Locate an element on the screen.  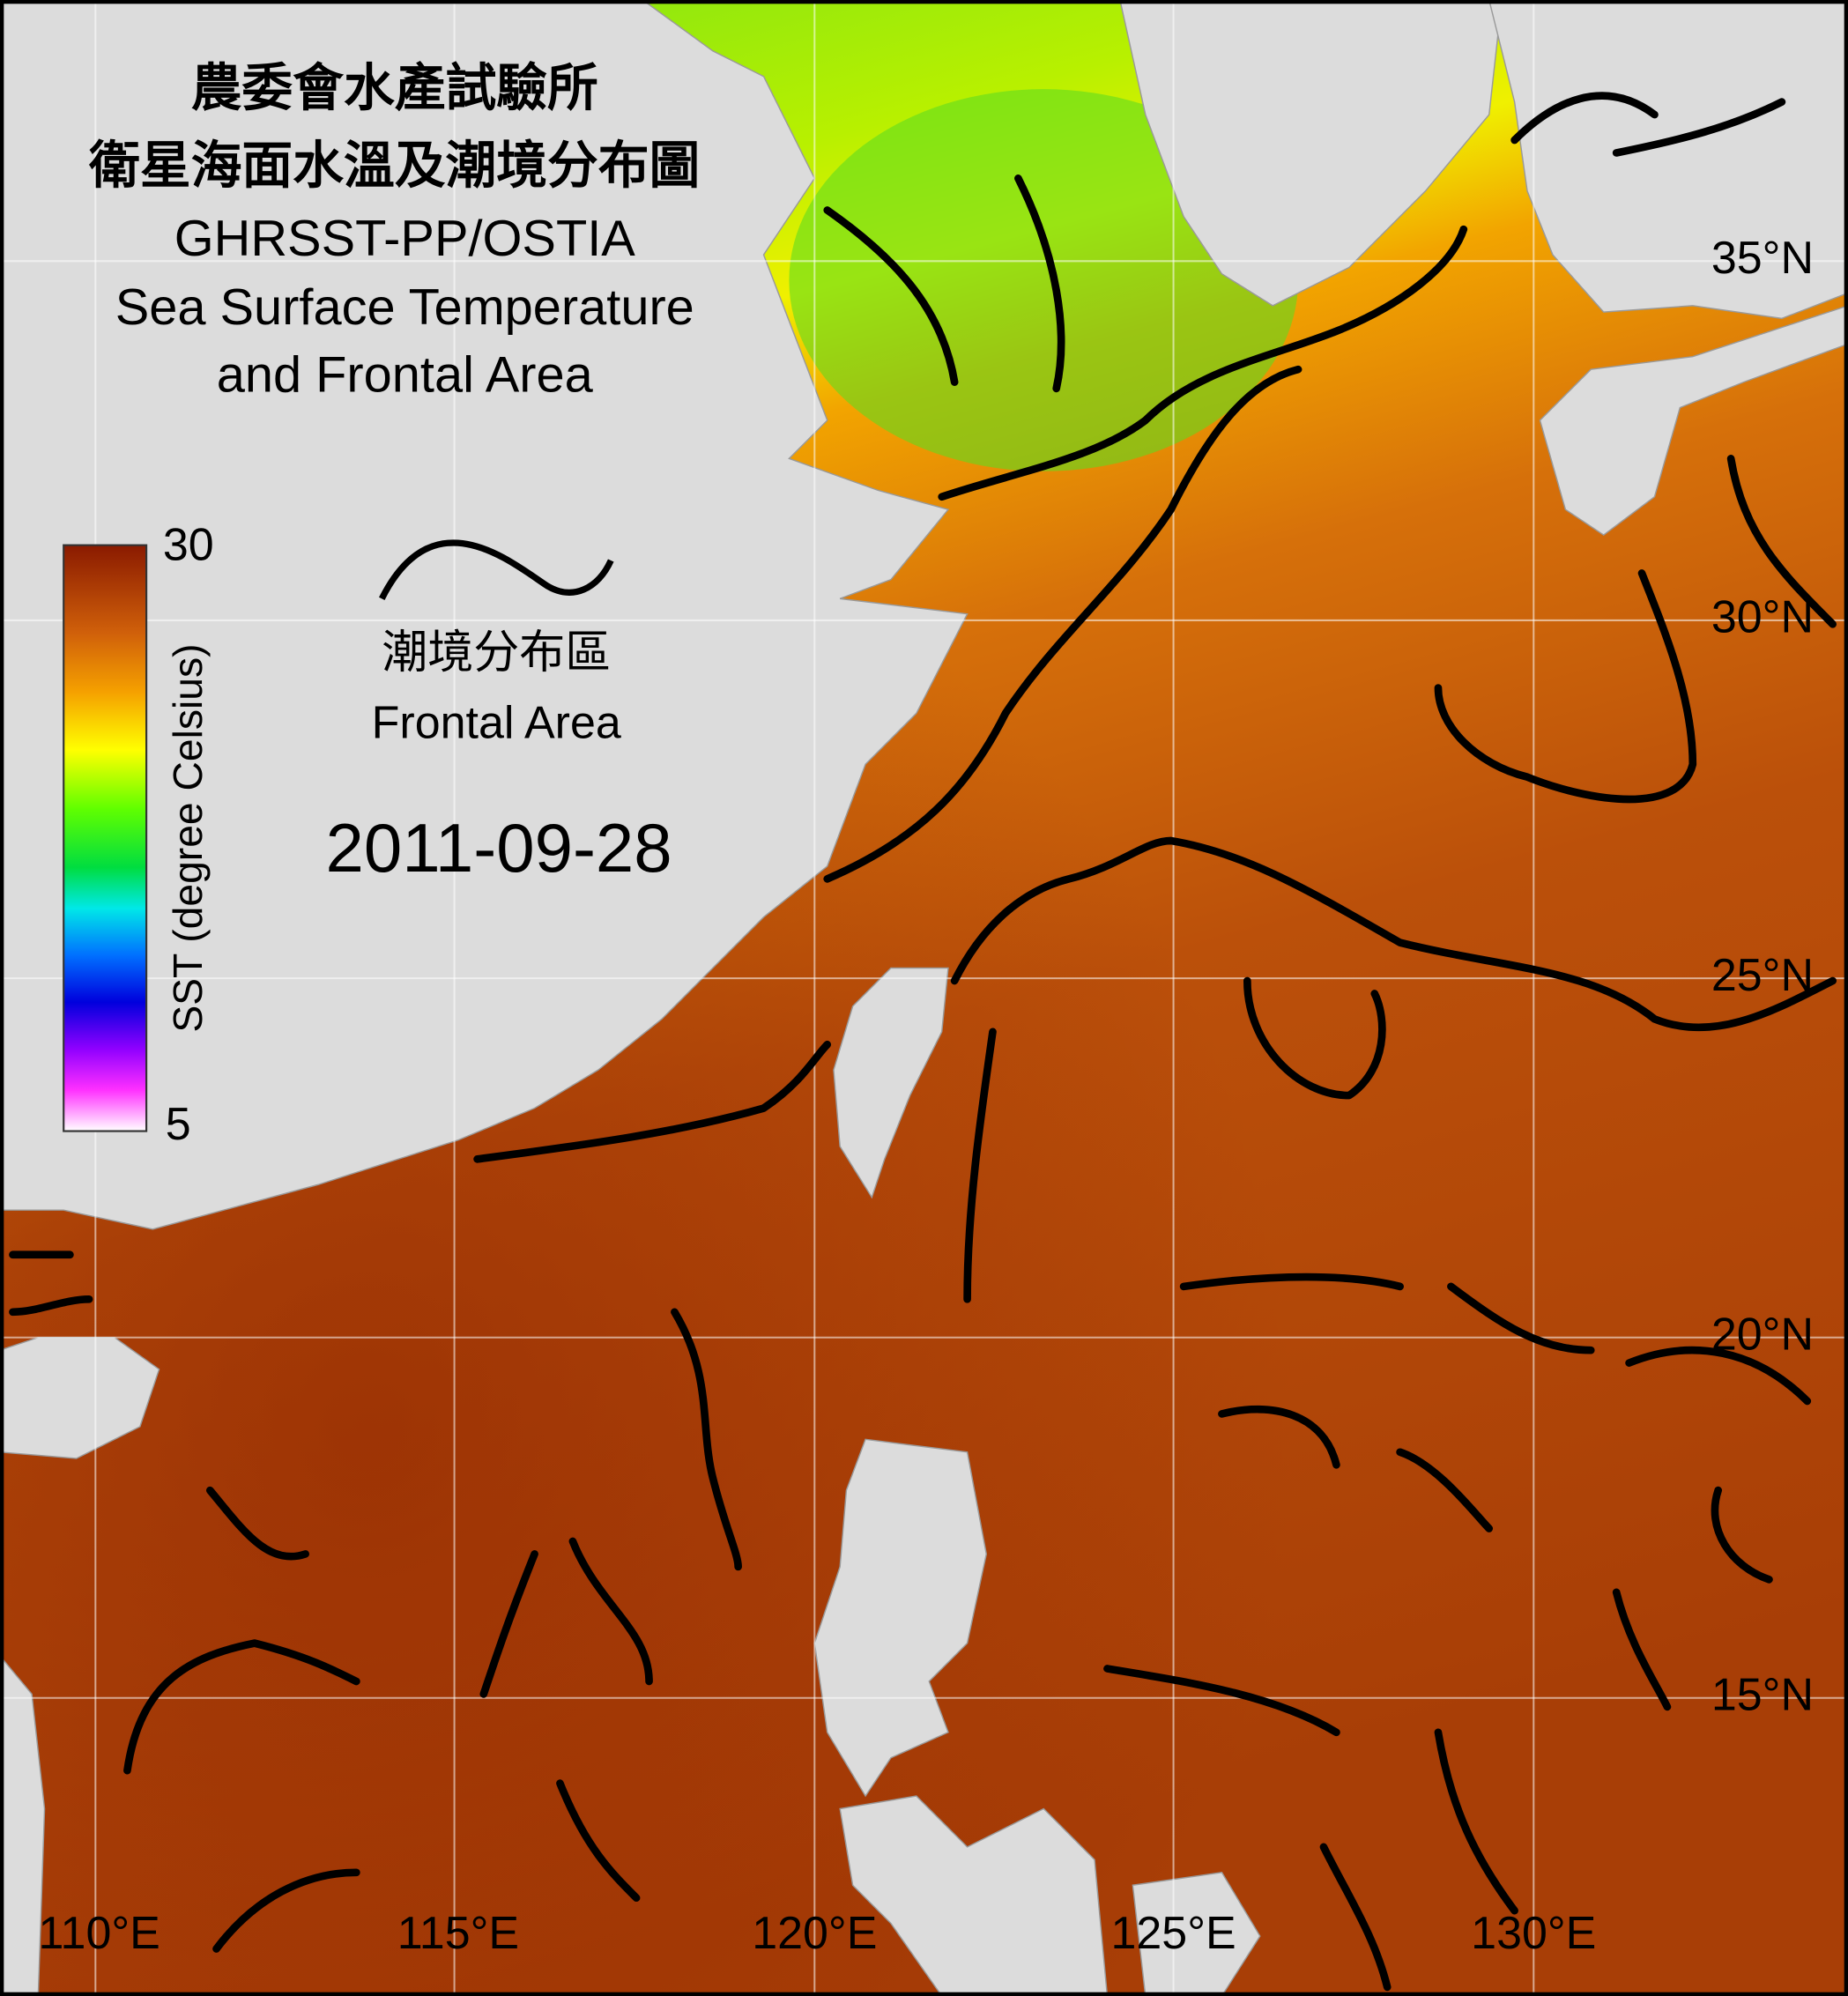
lat-label: 35°N is located at coordinates (1763, 258).